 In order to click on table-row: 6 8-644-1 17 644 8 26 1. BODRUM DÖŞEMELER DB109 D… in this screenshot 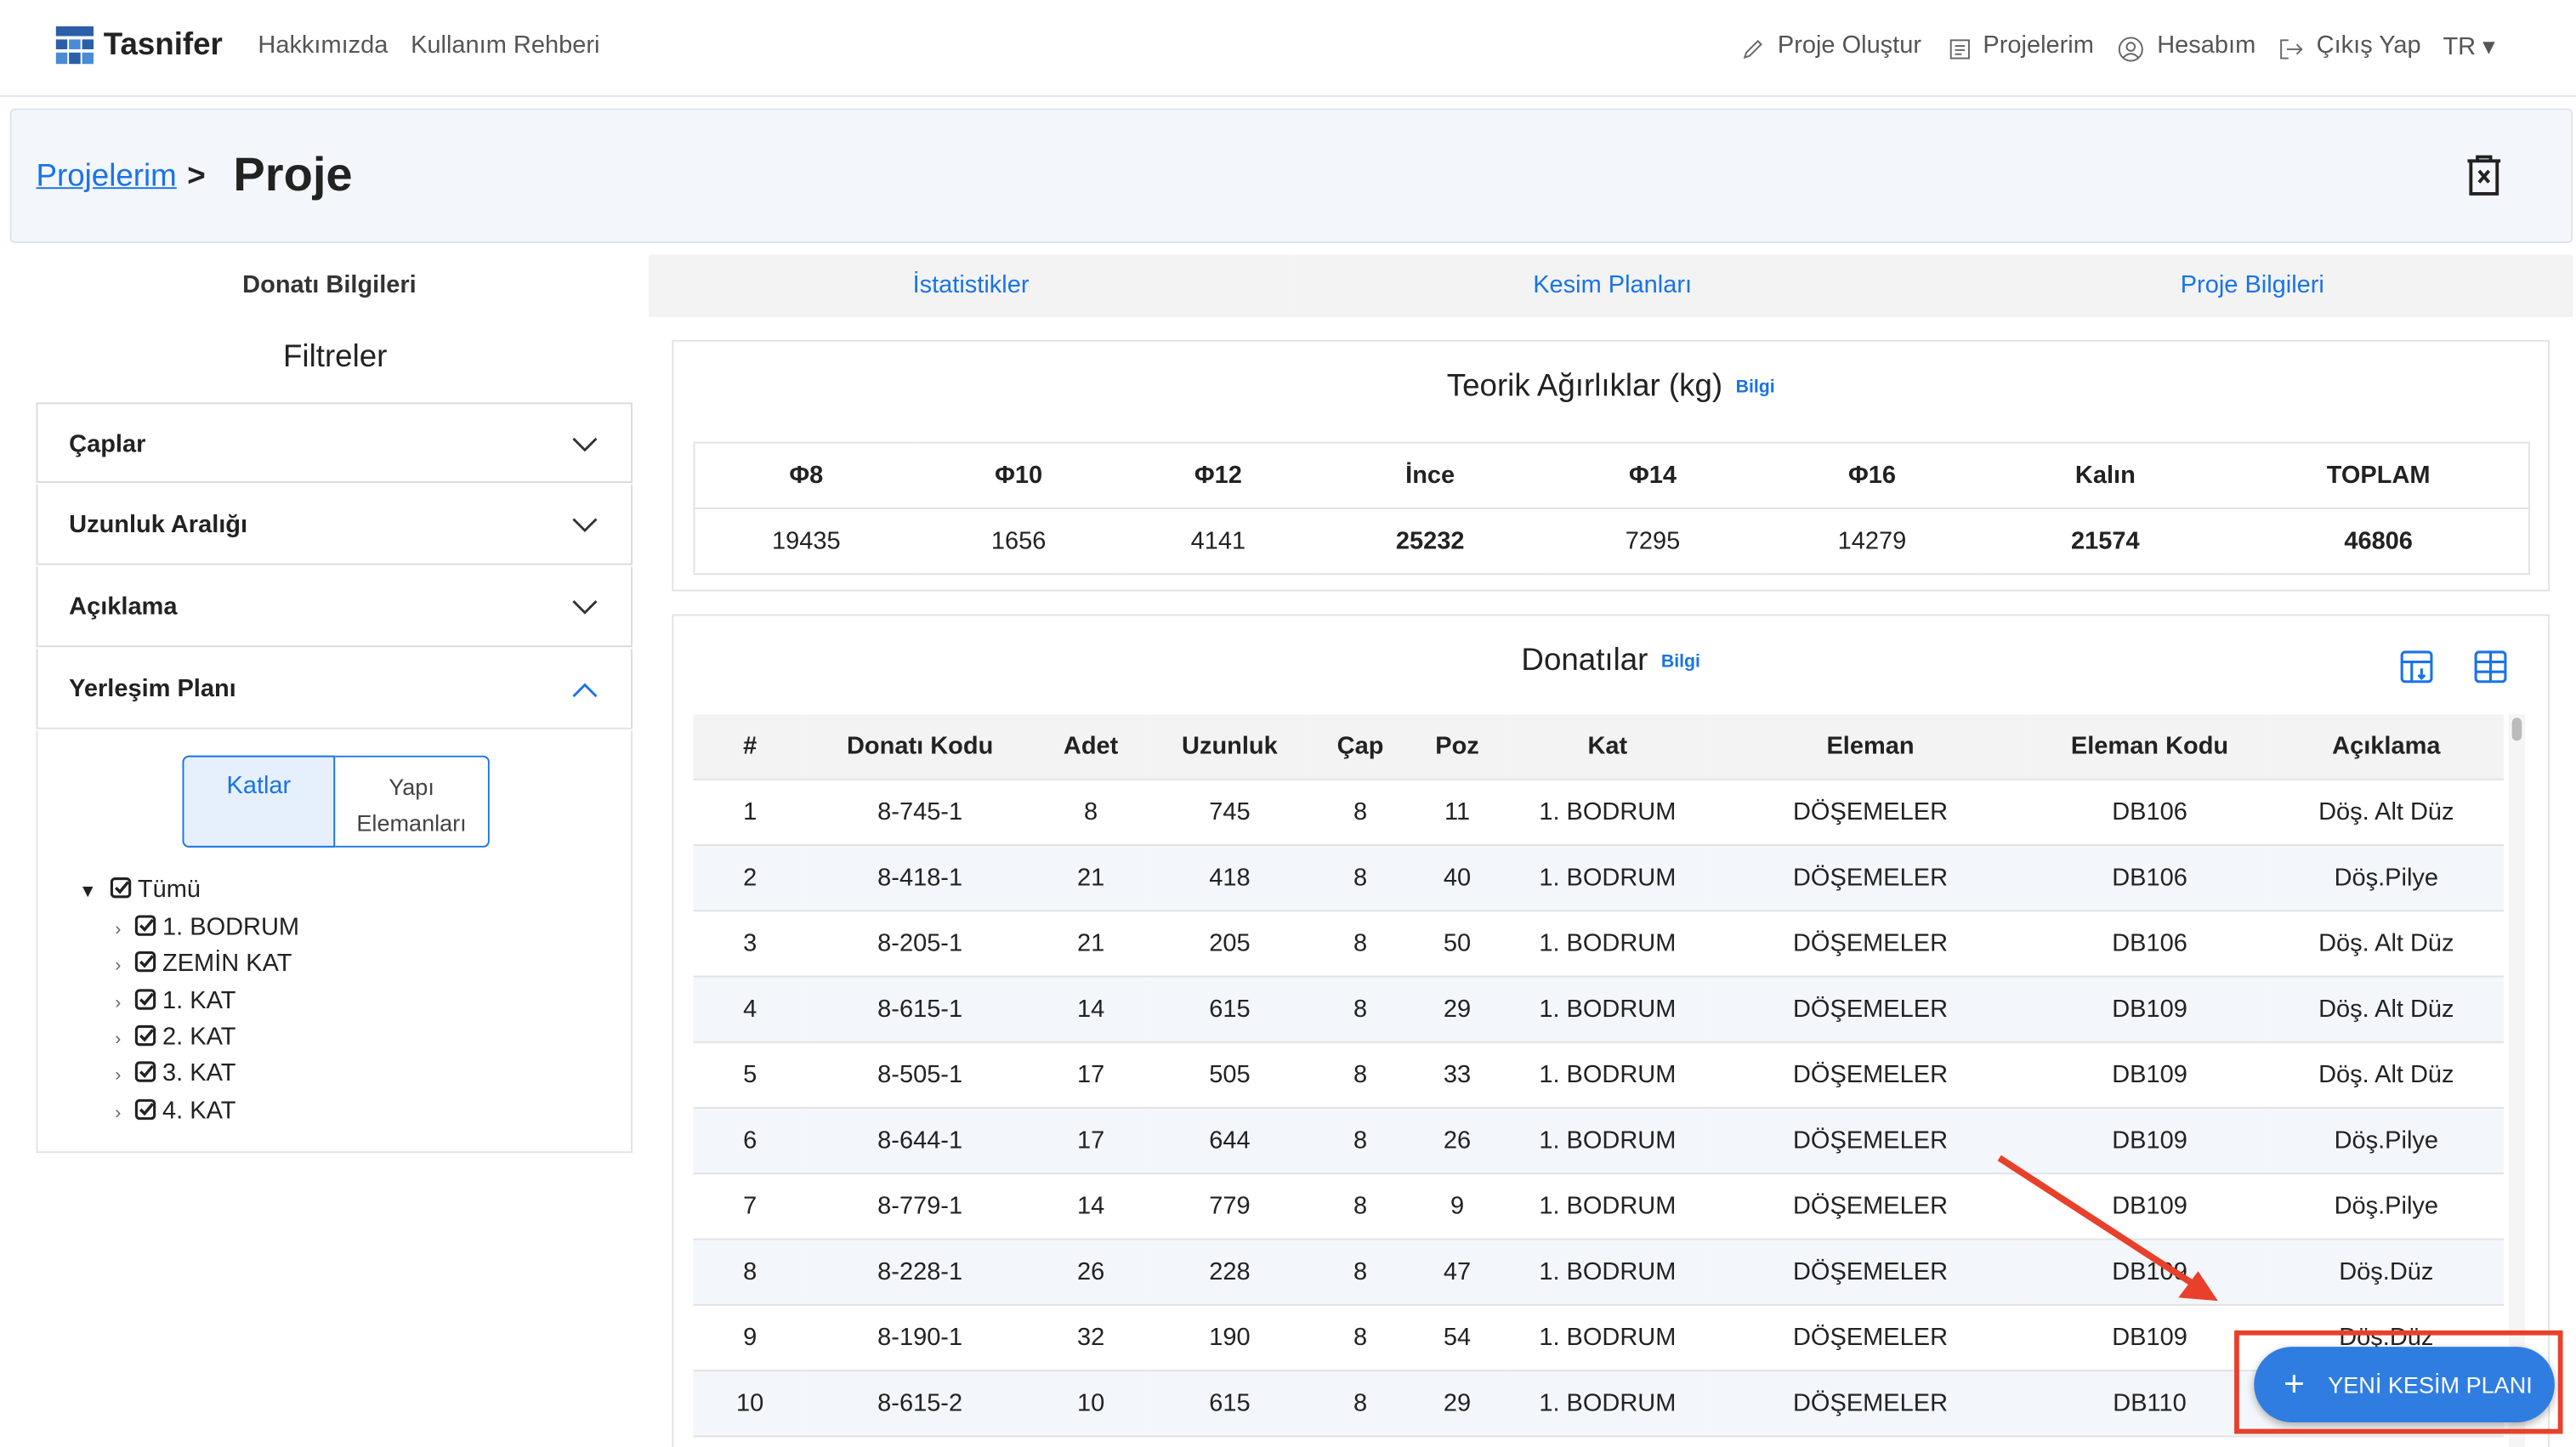, I will do `click(1599, 1140)`.